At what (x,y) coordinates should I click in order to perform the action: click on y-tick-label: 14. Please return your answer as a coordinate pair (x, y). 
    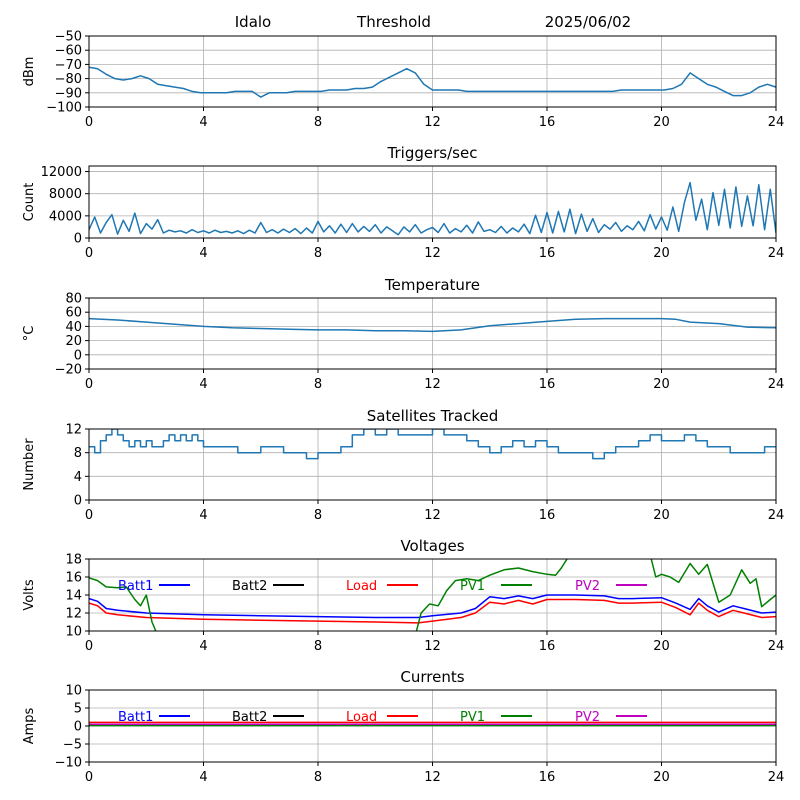
    Looking at the image, I should click on (73, 596).